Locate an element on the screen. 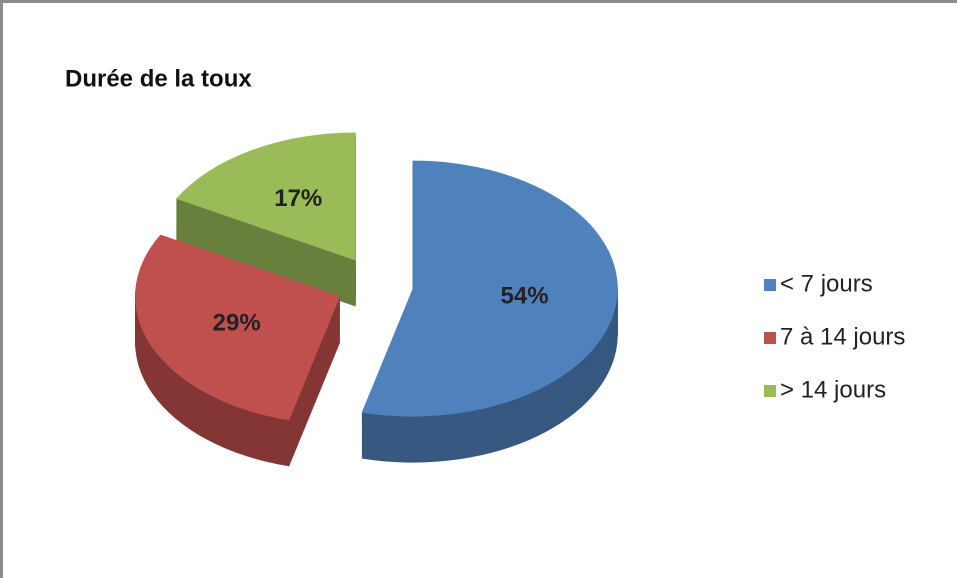 The height and width of the screenshot is (578, 957). legend-label: > 14 jours is located at coordinates (833, 389).